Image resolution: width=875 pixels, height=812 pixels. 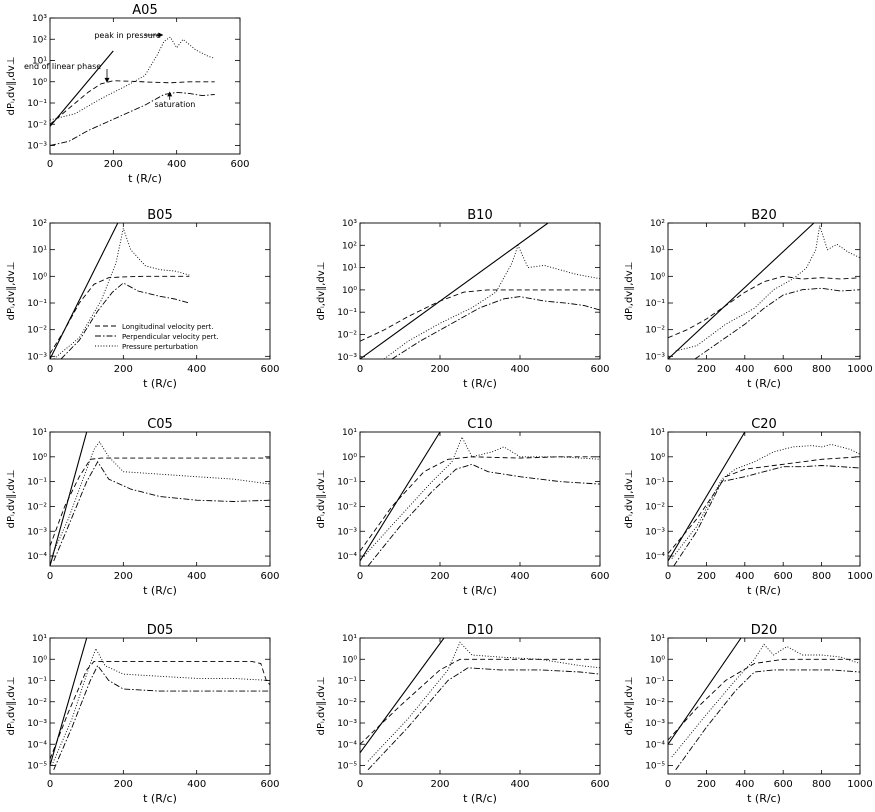 I want to click on panel-title: C05, so click(x=160, y=424).